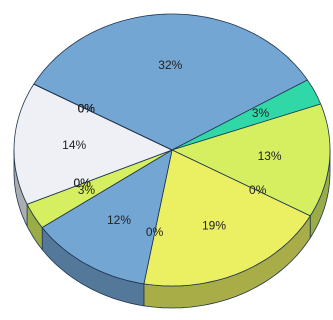 This screenshot has height=320, width=333. I want to click on data-label: 19%, so click(214, 225).